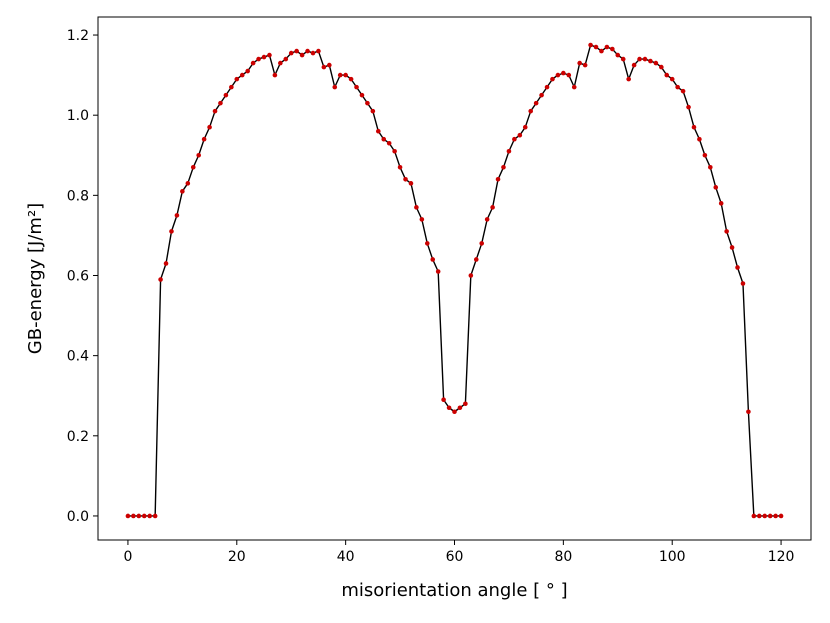 The image size is (830, 623). I want to click on y-tick-label: 0.2, so click(78, 437).